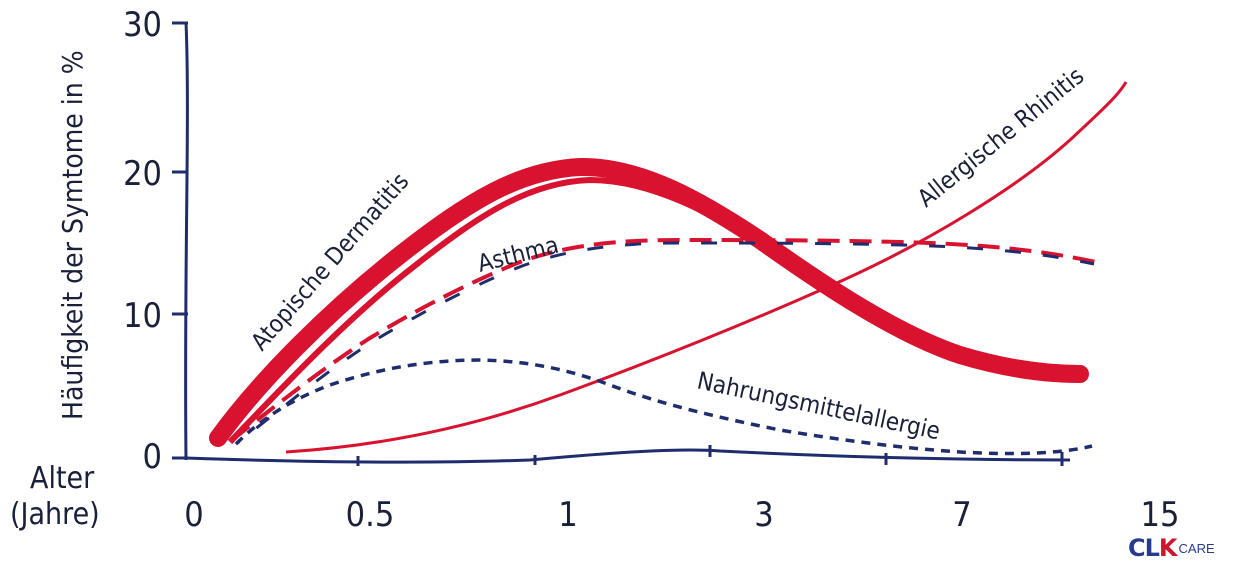  I want to click on y-axis-title: Häufigkeit der Symtome in %, so click(72, 235).